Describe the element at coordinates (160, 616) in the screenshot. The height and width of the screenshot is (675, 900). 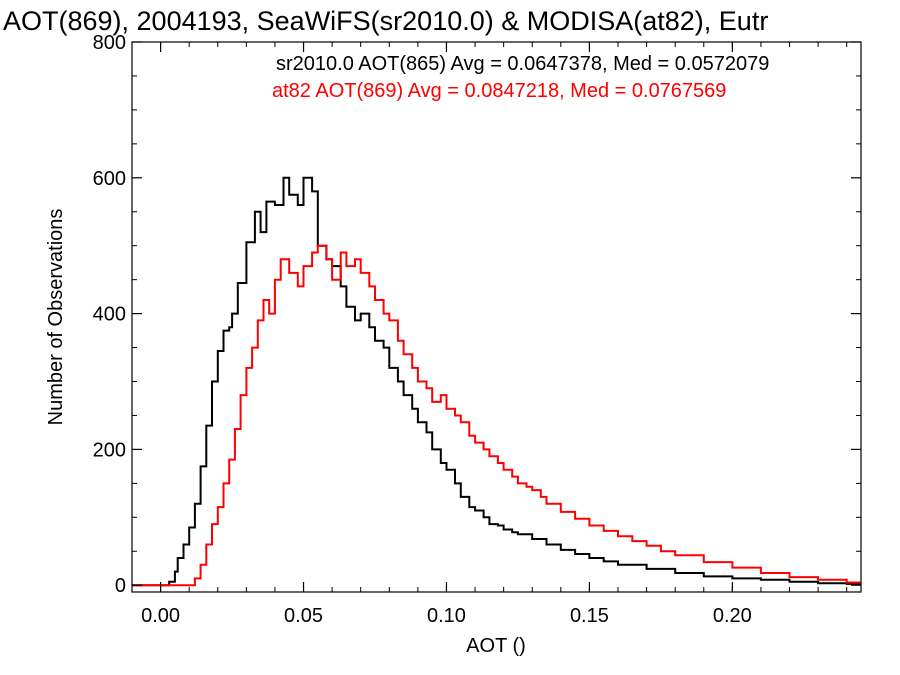
I see `x-tick-label: 0.00` at that location.